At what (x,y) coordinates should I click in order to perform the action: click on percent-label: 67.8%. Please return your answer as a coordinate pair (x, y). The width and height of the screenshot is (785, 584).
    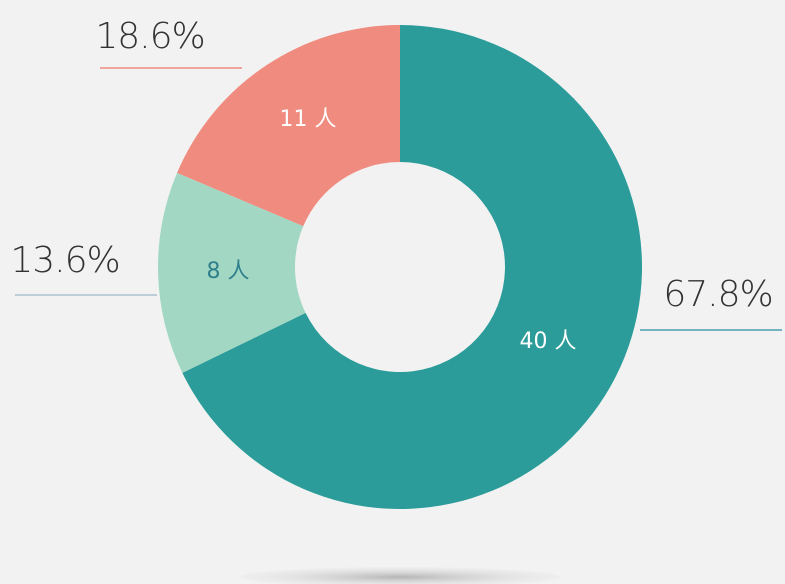
    Looking at the image, I should click on (717, 294).